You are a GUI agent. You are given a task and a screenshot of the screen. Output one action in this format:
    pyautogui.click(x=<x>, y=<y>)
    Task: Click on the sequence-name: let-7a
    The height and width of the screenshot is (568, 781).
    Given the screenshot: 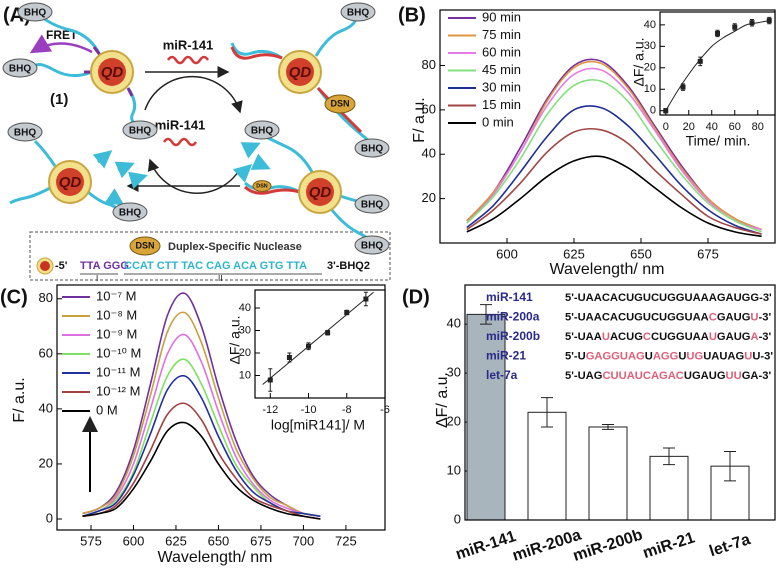 What is the action you would take?
    pyautogui.click(x=502, y=375)
    